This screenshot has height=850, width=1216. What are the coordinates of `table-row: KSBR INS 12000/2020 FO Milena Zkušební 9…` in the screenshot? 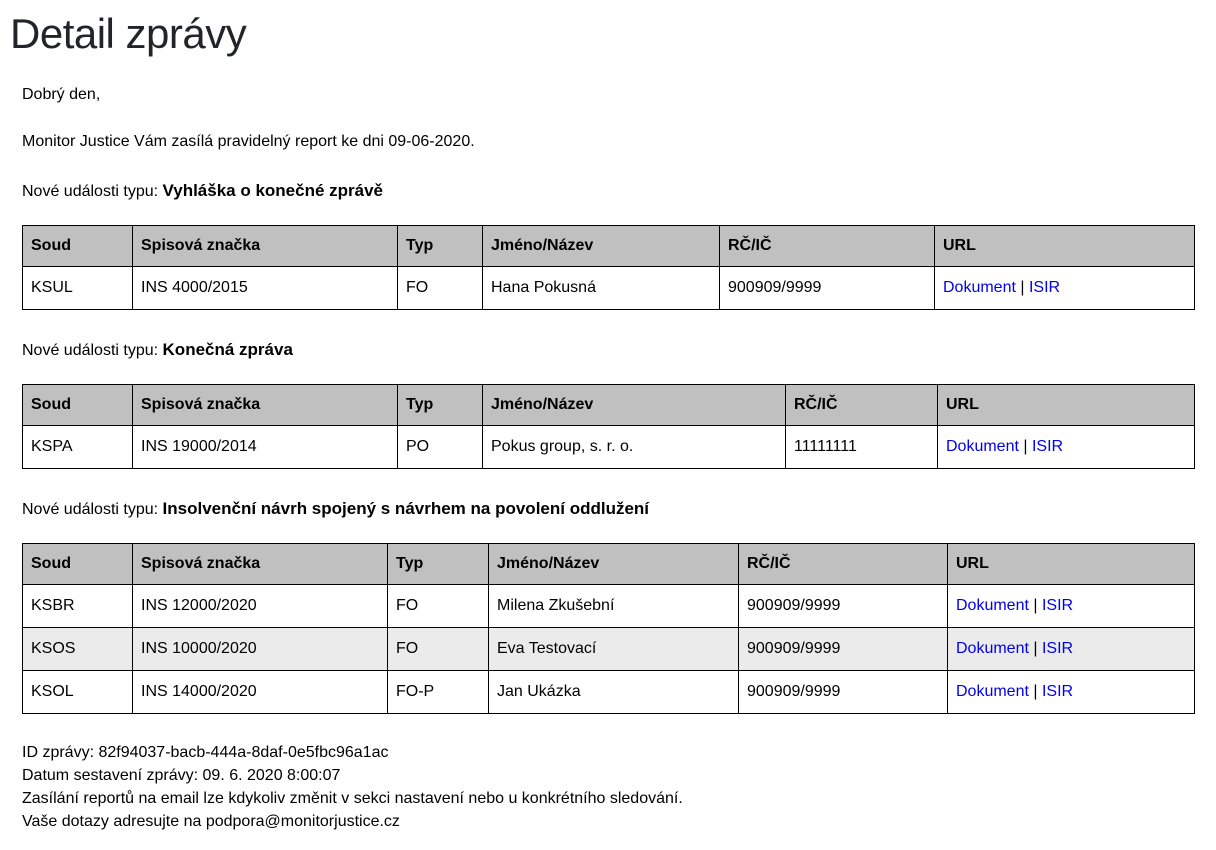 It's located at (608, 606).